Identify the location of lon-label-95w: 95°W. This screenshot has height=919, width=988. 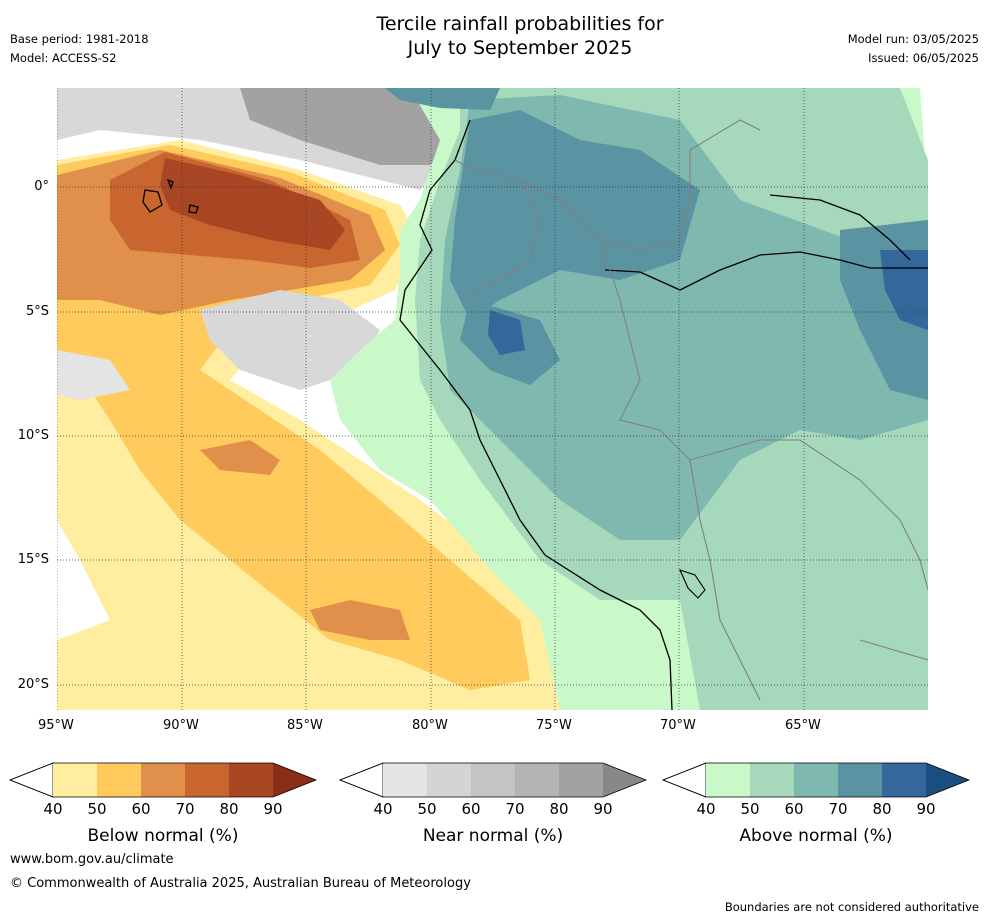
(56, 725).